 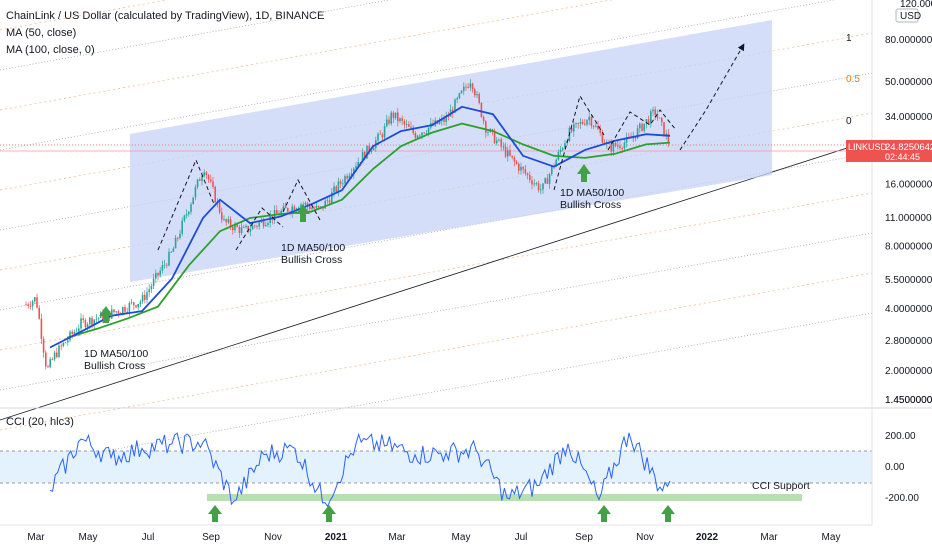 I want to click on price-tick-label: 80.0000000, so click(x=908, y=40).